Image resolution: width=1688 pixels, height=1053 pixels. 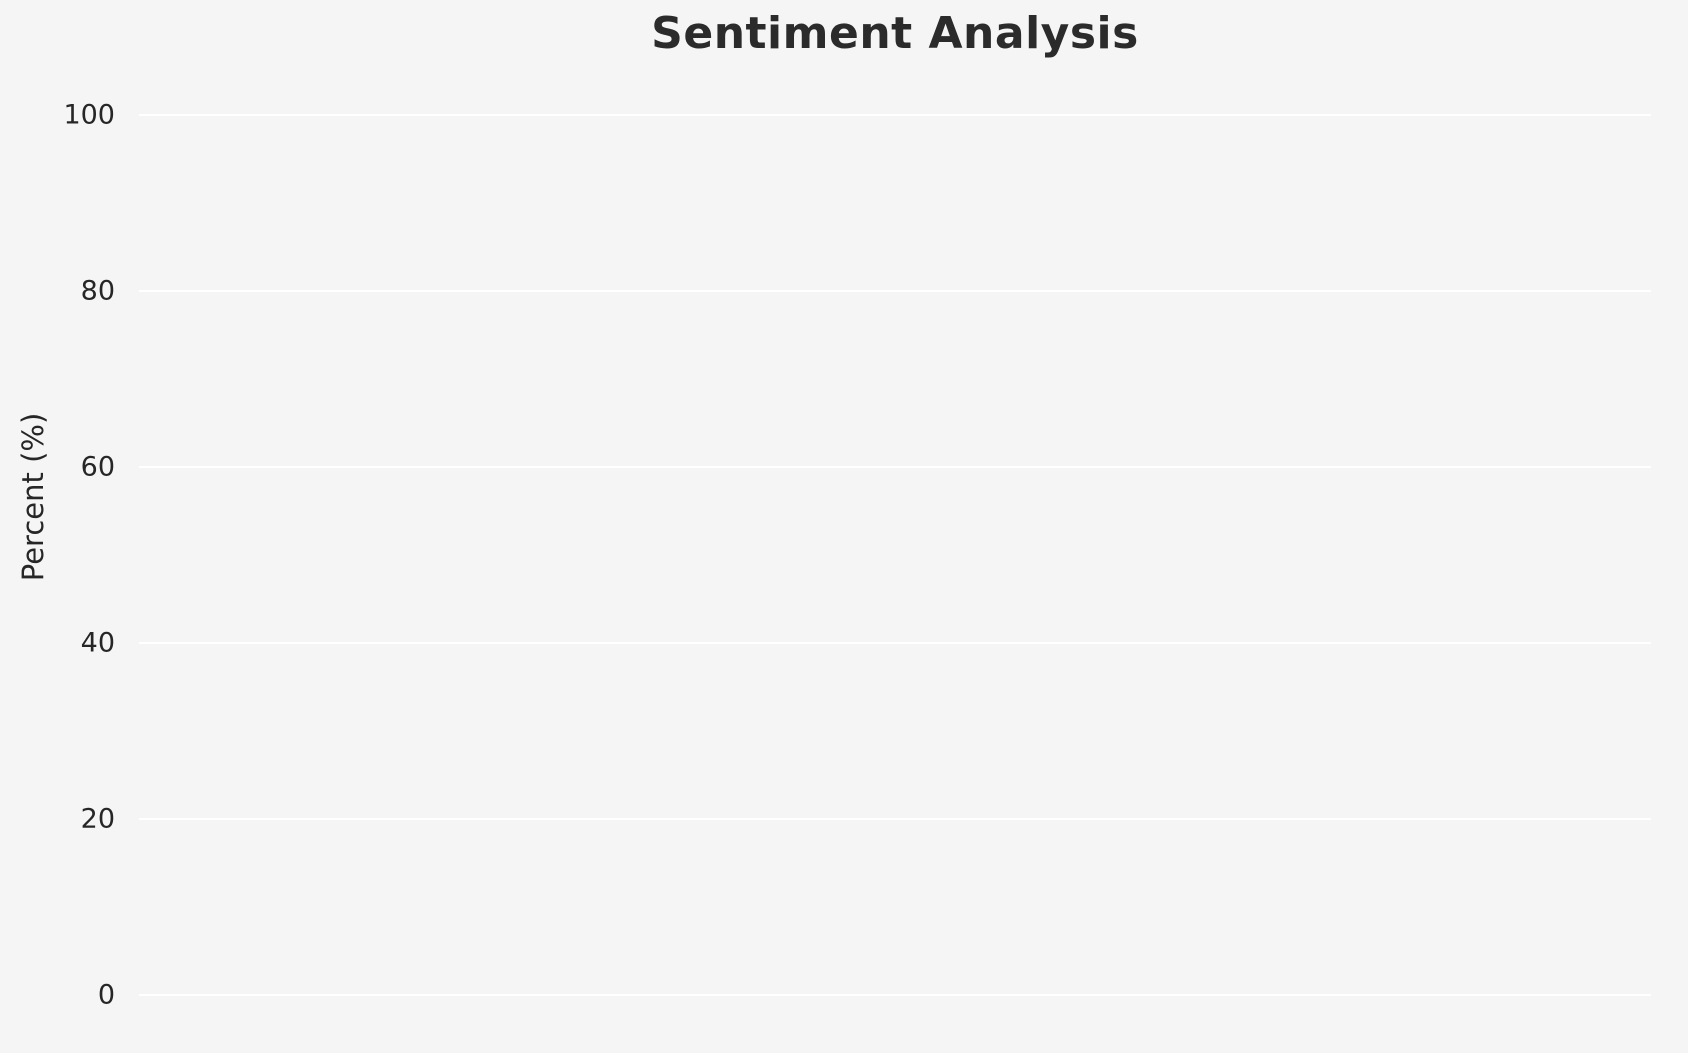 What do you see at coordinates (97, 819) in the screenshot?
I see `y-tick-label: 20` at bounding box center [97, 819].